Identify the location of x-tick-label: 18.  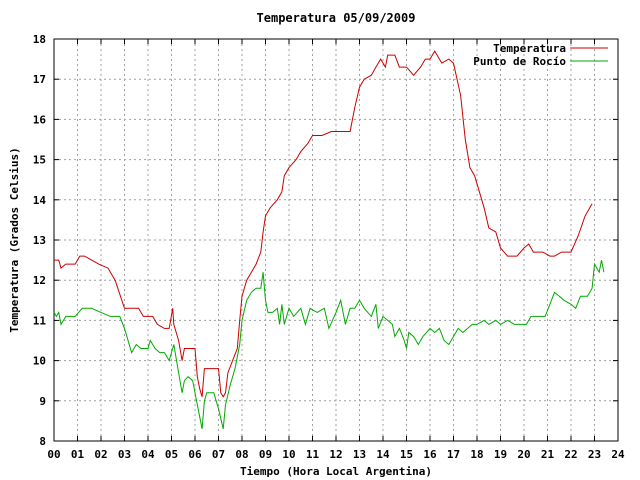
(476, 454).